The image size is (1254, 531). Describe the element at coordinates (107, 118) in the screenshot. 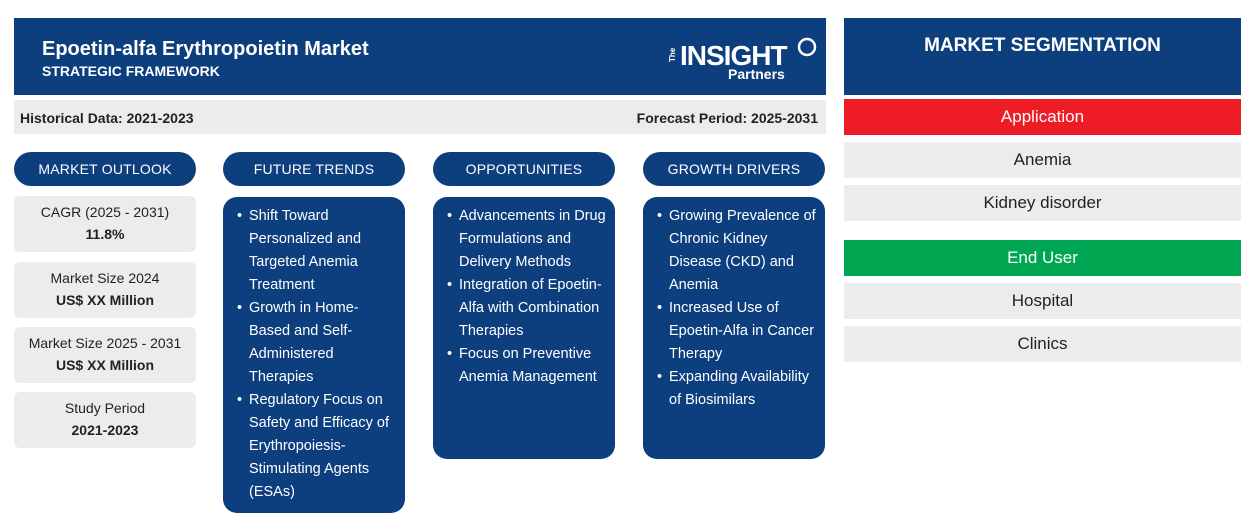

I see `historical-period: Historical Data: 2021-2023` at that location.